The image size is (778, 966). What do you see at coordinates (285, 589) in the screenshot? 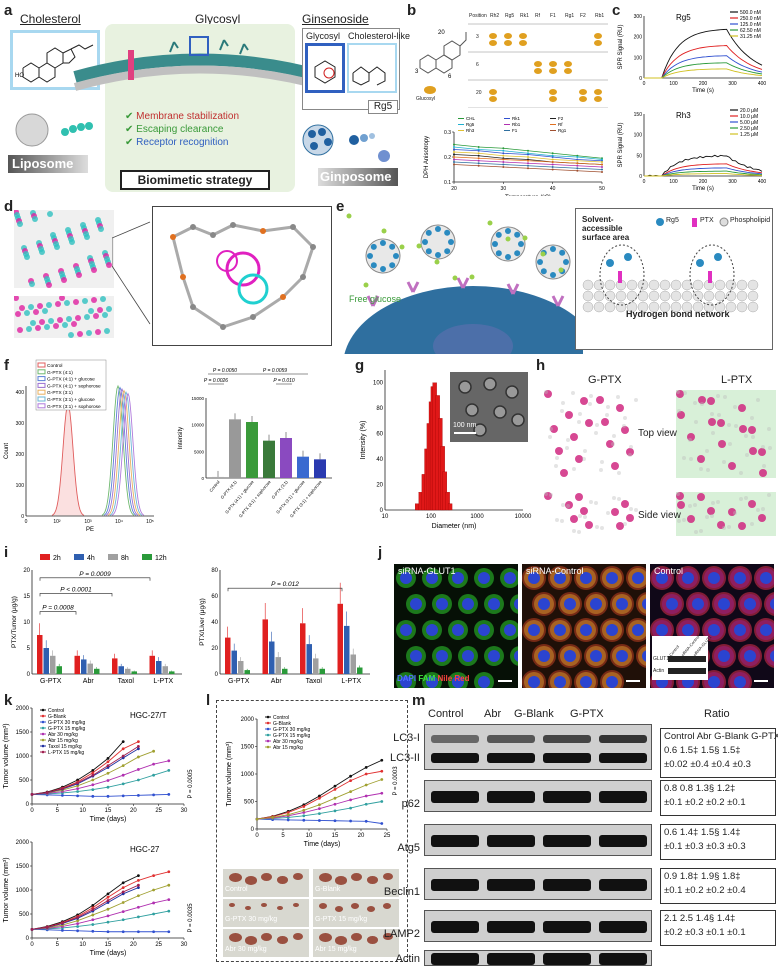
I see `sig-bracket` at bounding box center [285, 589].